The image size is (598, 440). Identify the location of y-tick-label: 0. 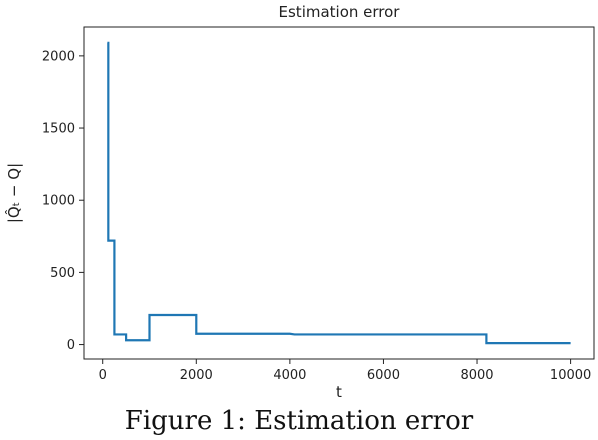
(71, 345).